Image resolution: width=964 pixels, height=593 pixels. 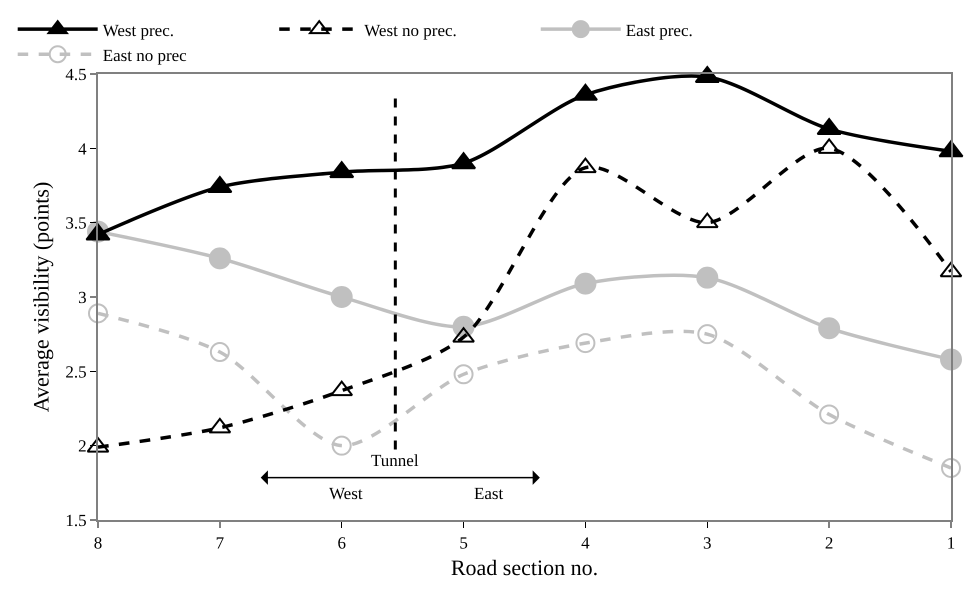 I want to click on x-tick-label: 8, so click(x=98, y=542).